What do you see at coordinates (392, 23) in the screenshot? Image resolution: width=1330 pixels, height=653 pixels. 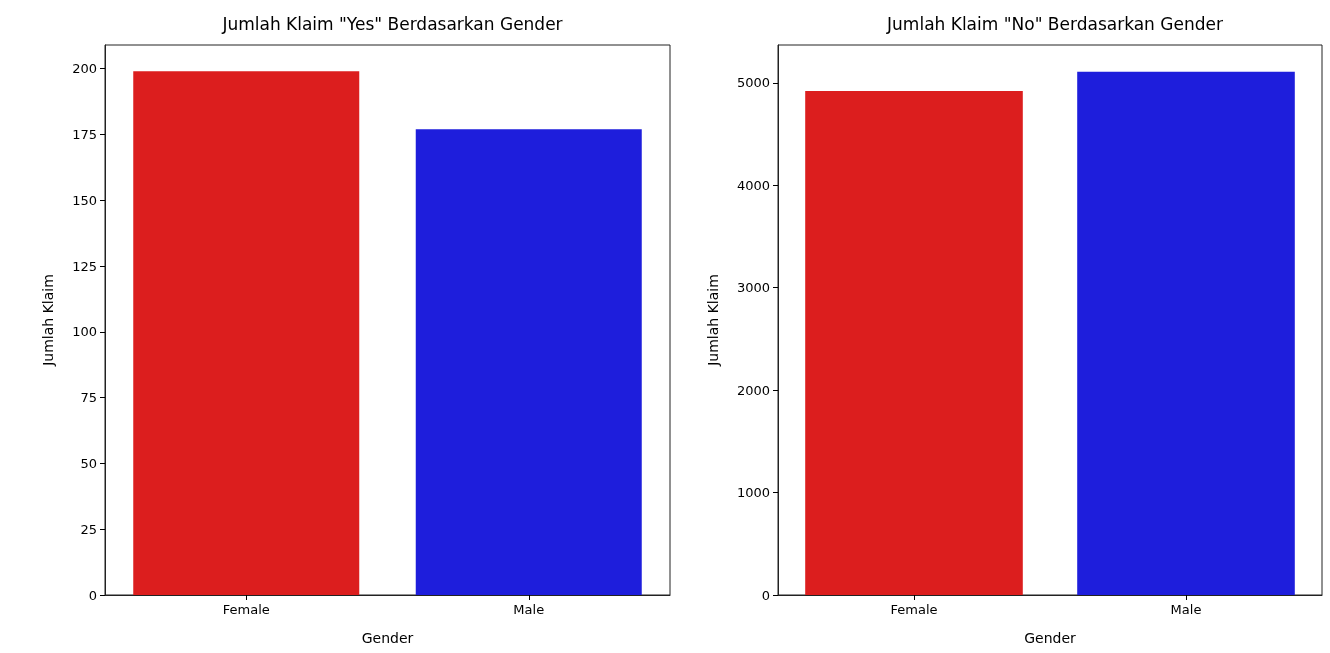 I see `chart-title: Jumlah Klaim "Yes" Berdasarkan Gender` at bounding box center [392, 23].